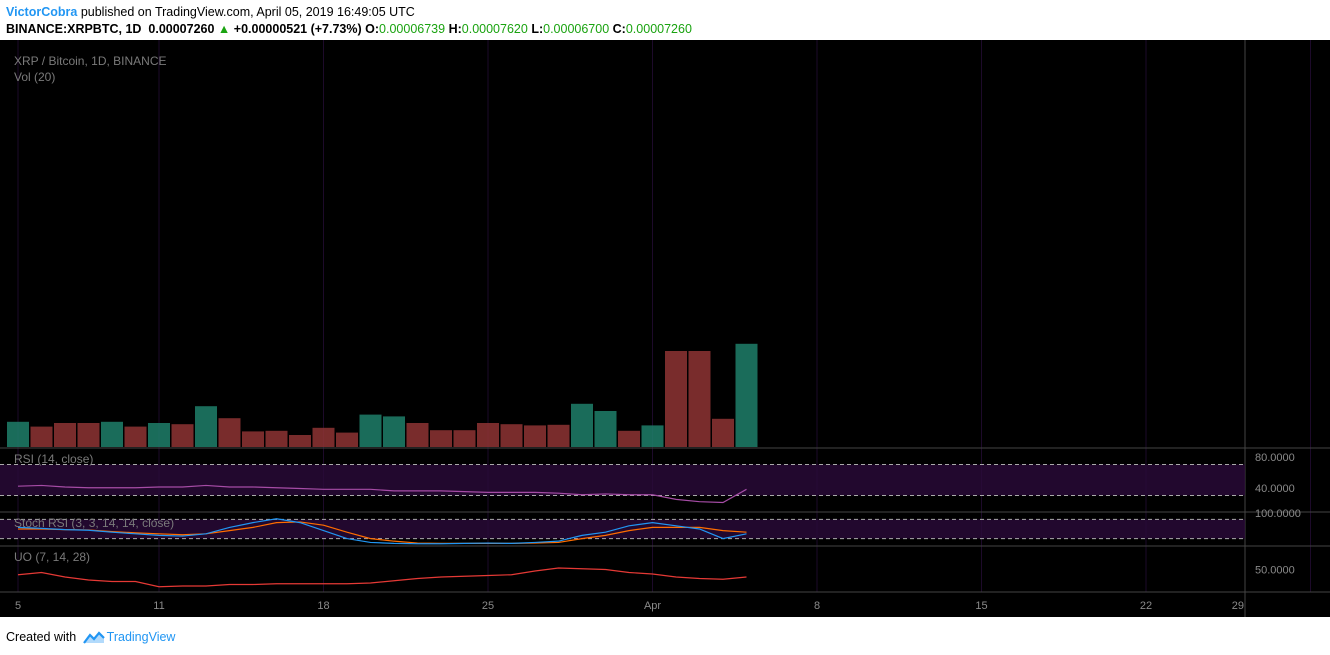 Image resolution: width=1330 pixels, height=655 pixels. What do you see at coordinates (90, 61) in the screenshot?
I see `main-legend: XRP / Bitcoin, 1D, BINANCE` at bounding box center [90, 61].